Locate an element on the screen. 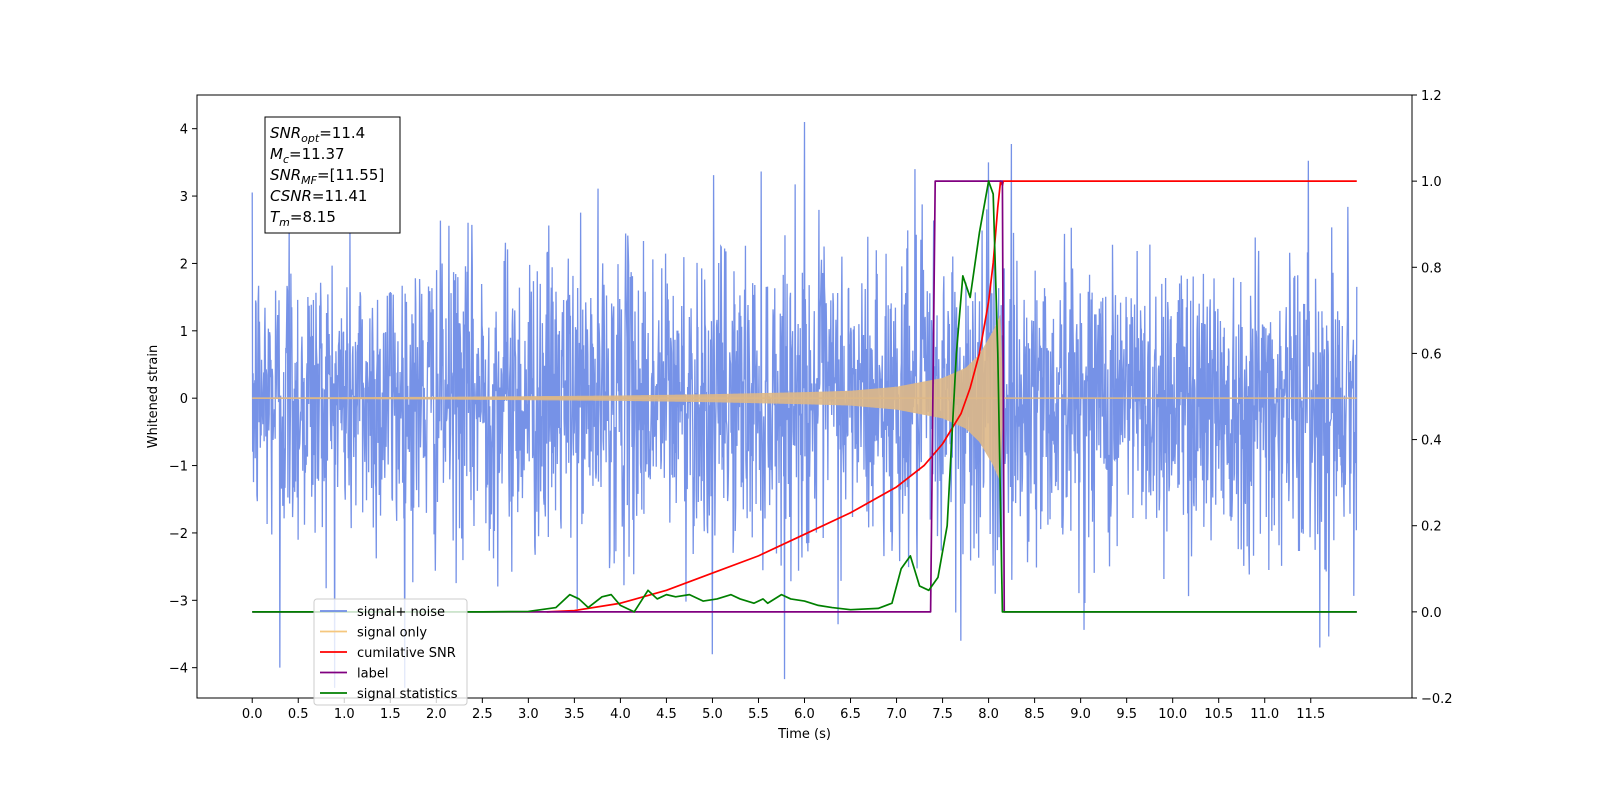 Image resolution: width=1600 pixels, height=800 pixels. y-left-tick-label: −3 is located at coordinates (178, 601).